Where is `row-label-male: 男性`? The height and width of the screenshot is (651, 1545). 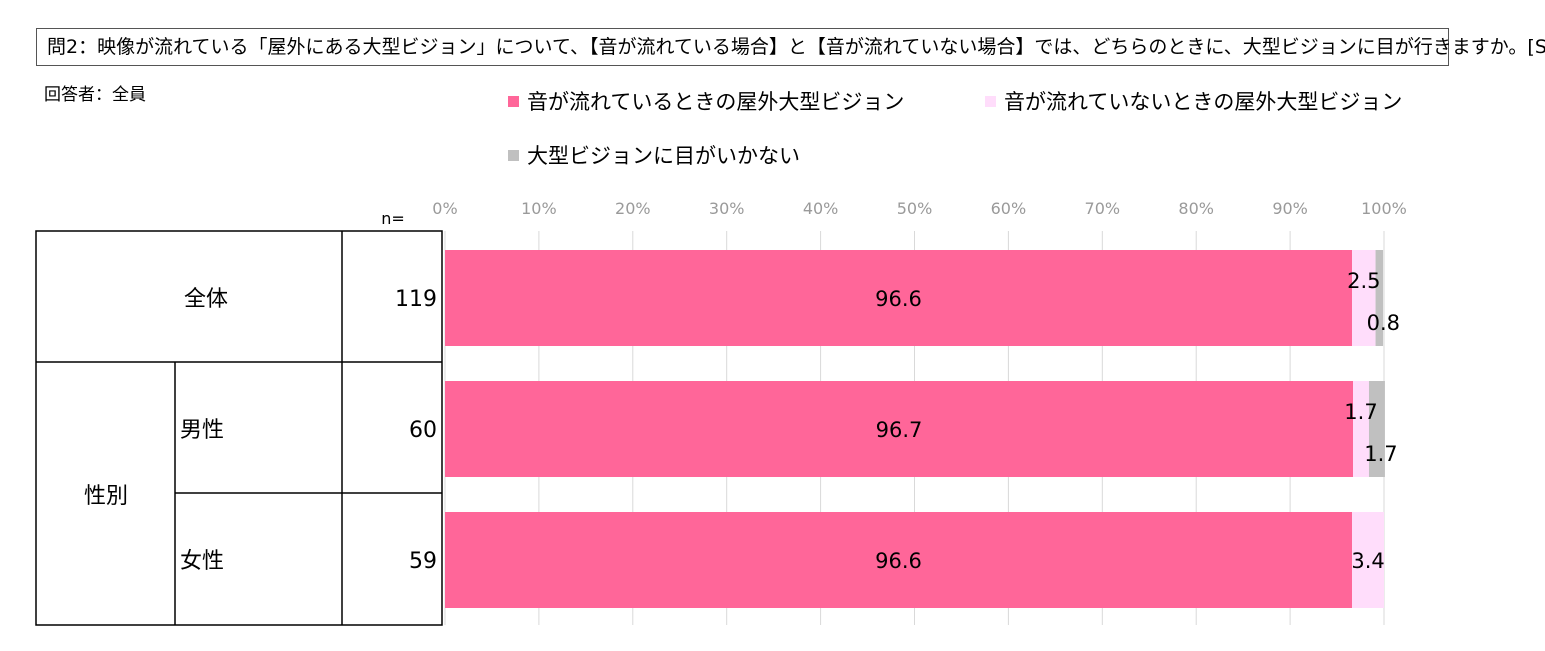 row-label-male: 男性 is located at coordinates (202, 430).